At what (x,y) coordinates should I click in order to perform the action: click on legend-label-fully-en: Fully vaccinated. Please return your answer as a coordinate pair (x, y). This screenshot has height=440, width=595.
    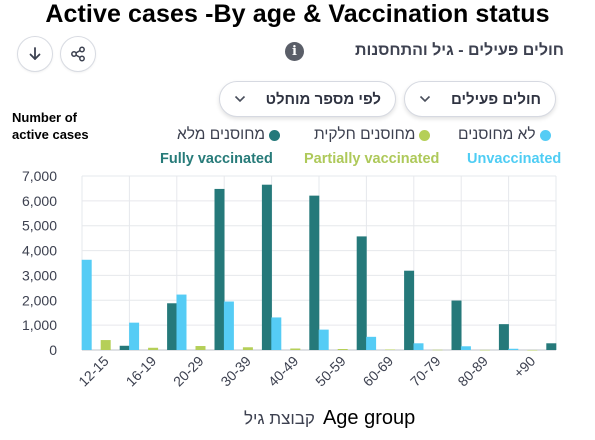
    Looking at the image, I should click on (216, 159).